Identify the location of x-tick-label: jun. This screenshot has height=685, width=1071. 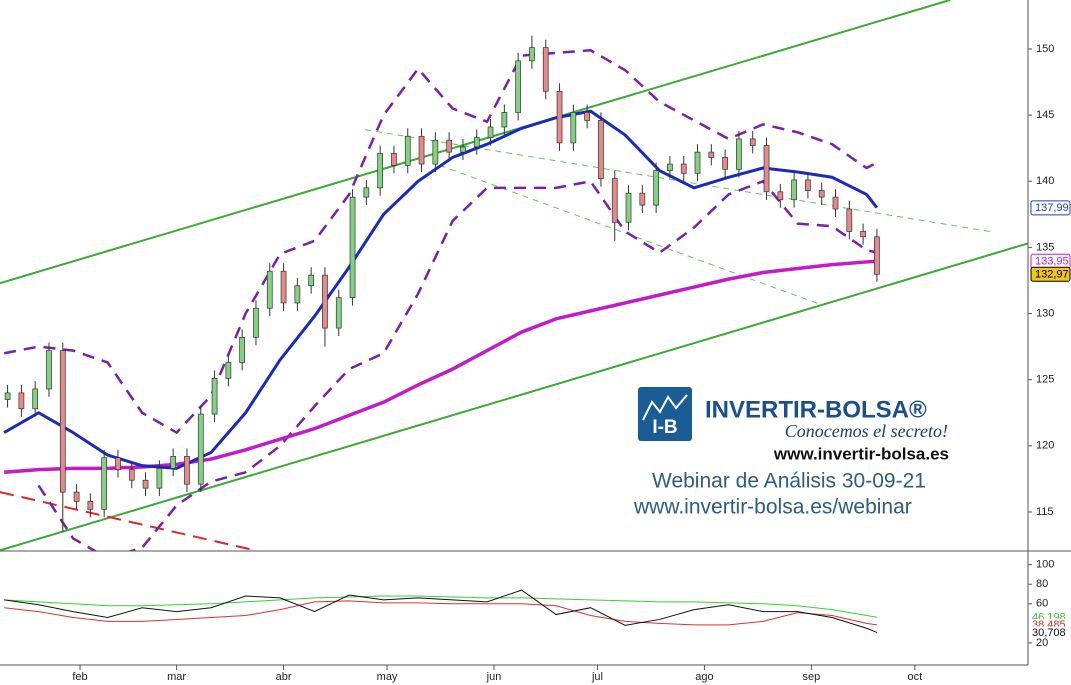
(494, 677).